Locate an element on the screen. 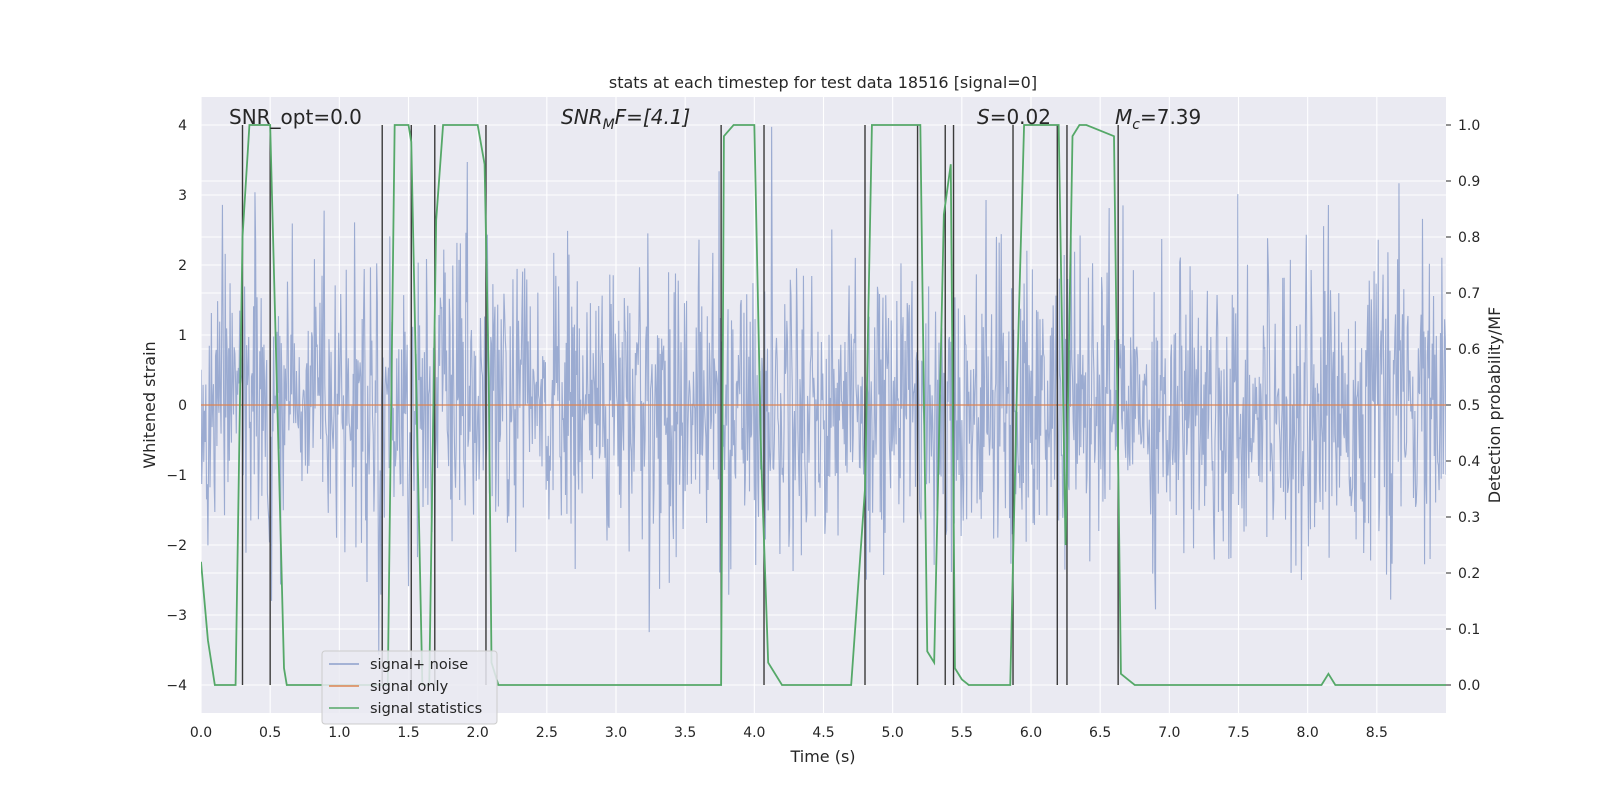 The image size is (1600, 800). y2-tick-label: 0.2 is located at coordinates (1469, 574).